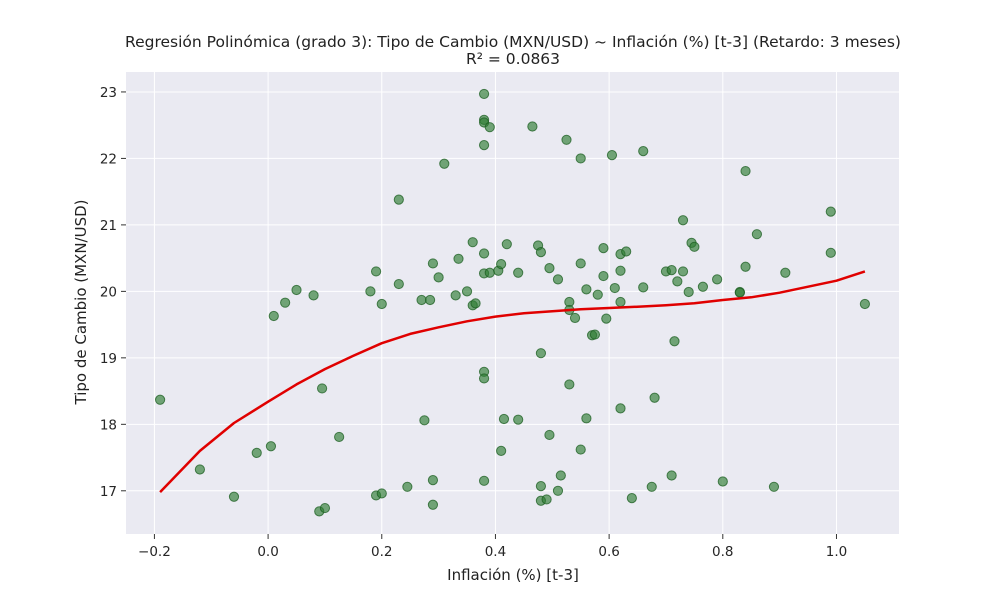 Image resolution: width=1000 pixels, height=600 pixels. I want to click on y-tick-label: 20, so click(108, 292).